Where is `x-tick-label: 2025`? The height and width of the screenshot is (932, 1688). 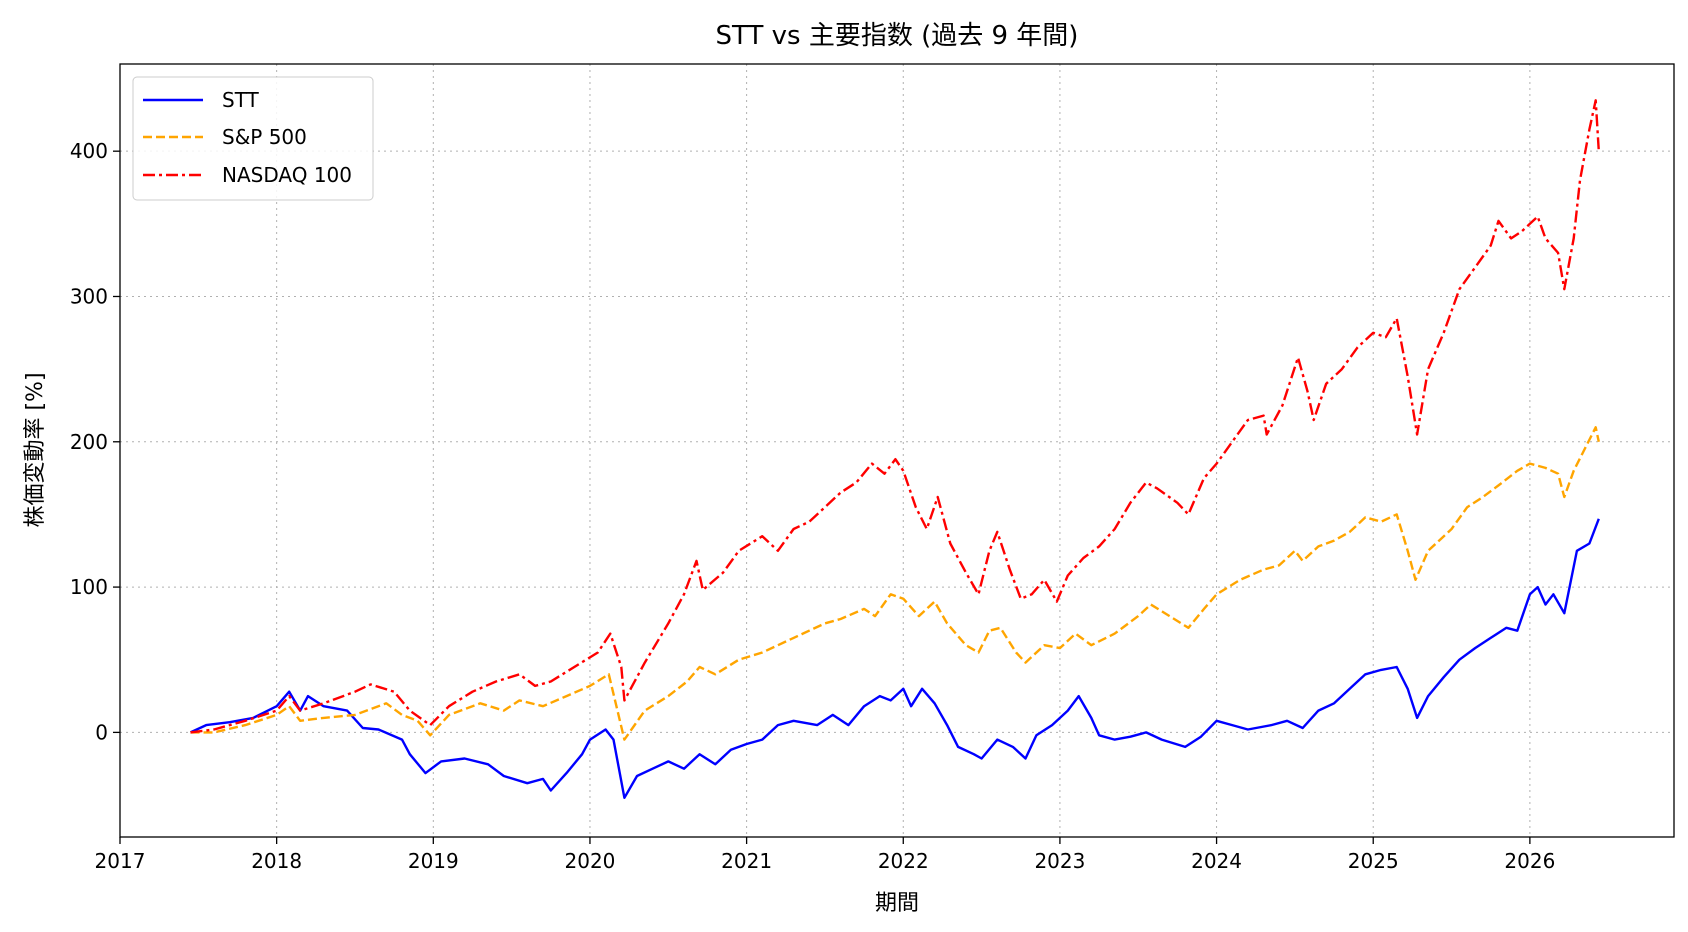
x-tick-label: 2025 is located at coordinates (1373, 861).